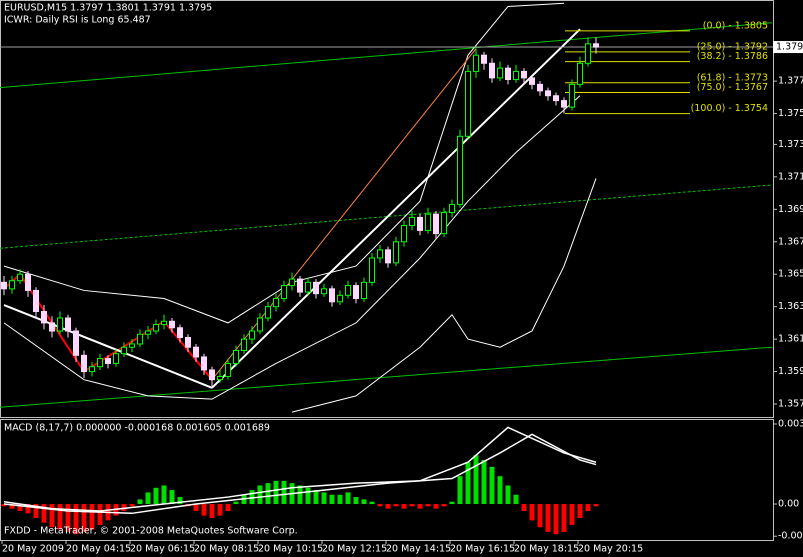  Describe the element at coordinates (790, 404) in the screenshot. I see `y-tick-label: 1.3575` at that location.